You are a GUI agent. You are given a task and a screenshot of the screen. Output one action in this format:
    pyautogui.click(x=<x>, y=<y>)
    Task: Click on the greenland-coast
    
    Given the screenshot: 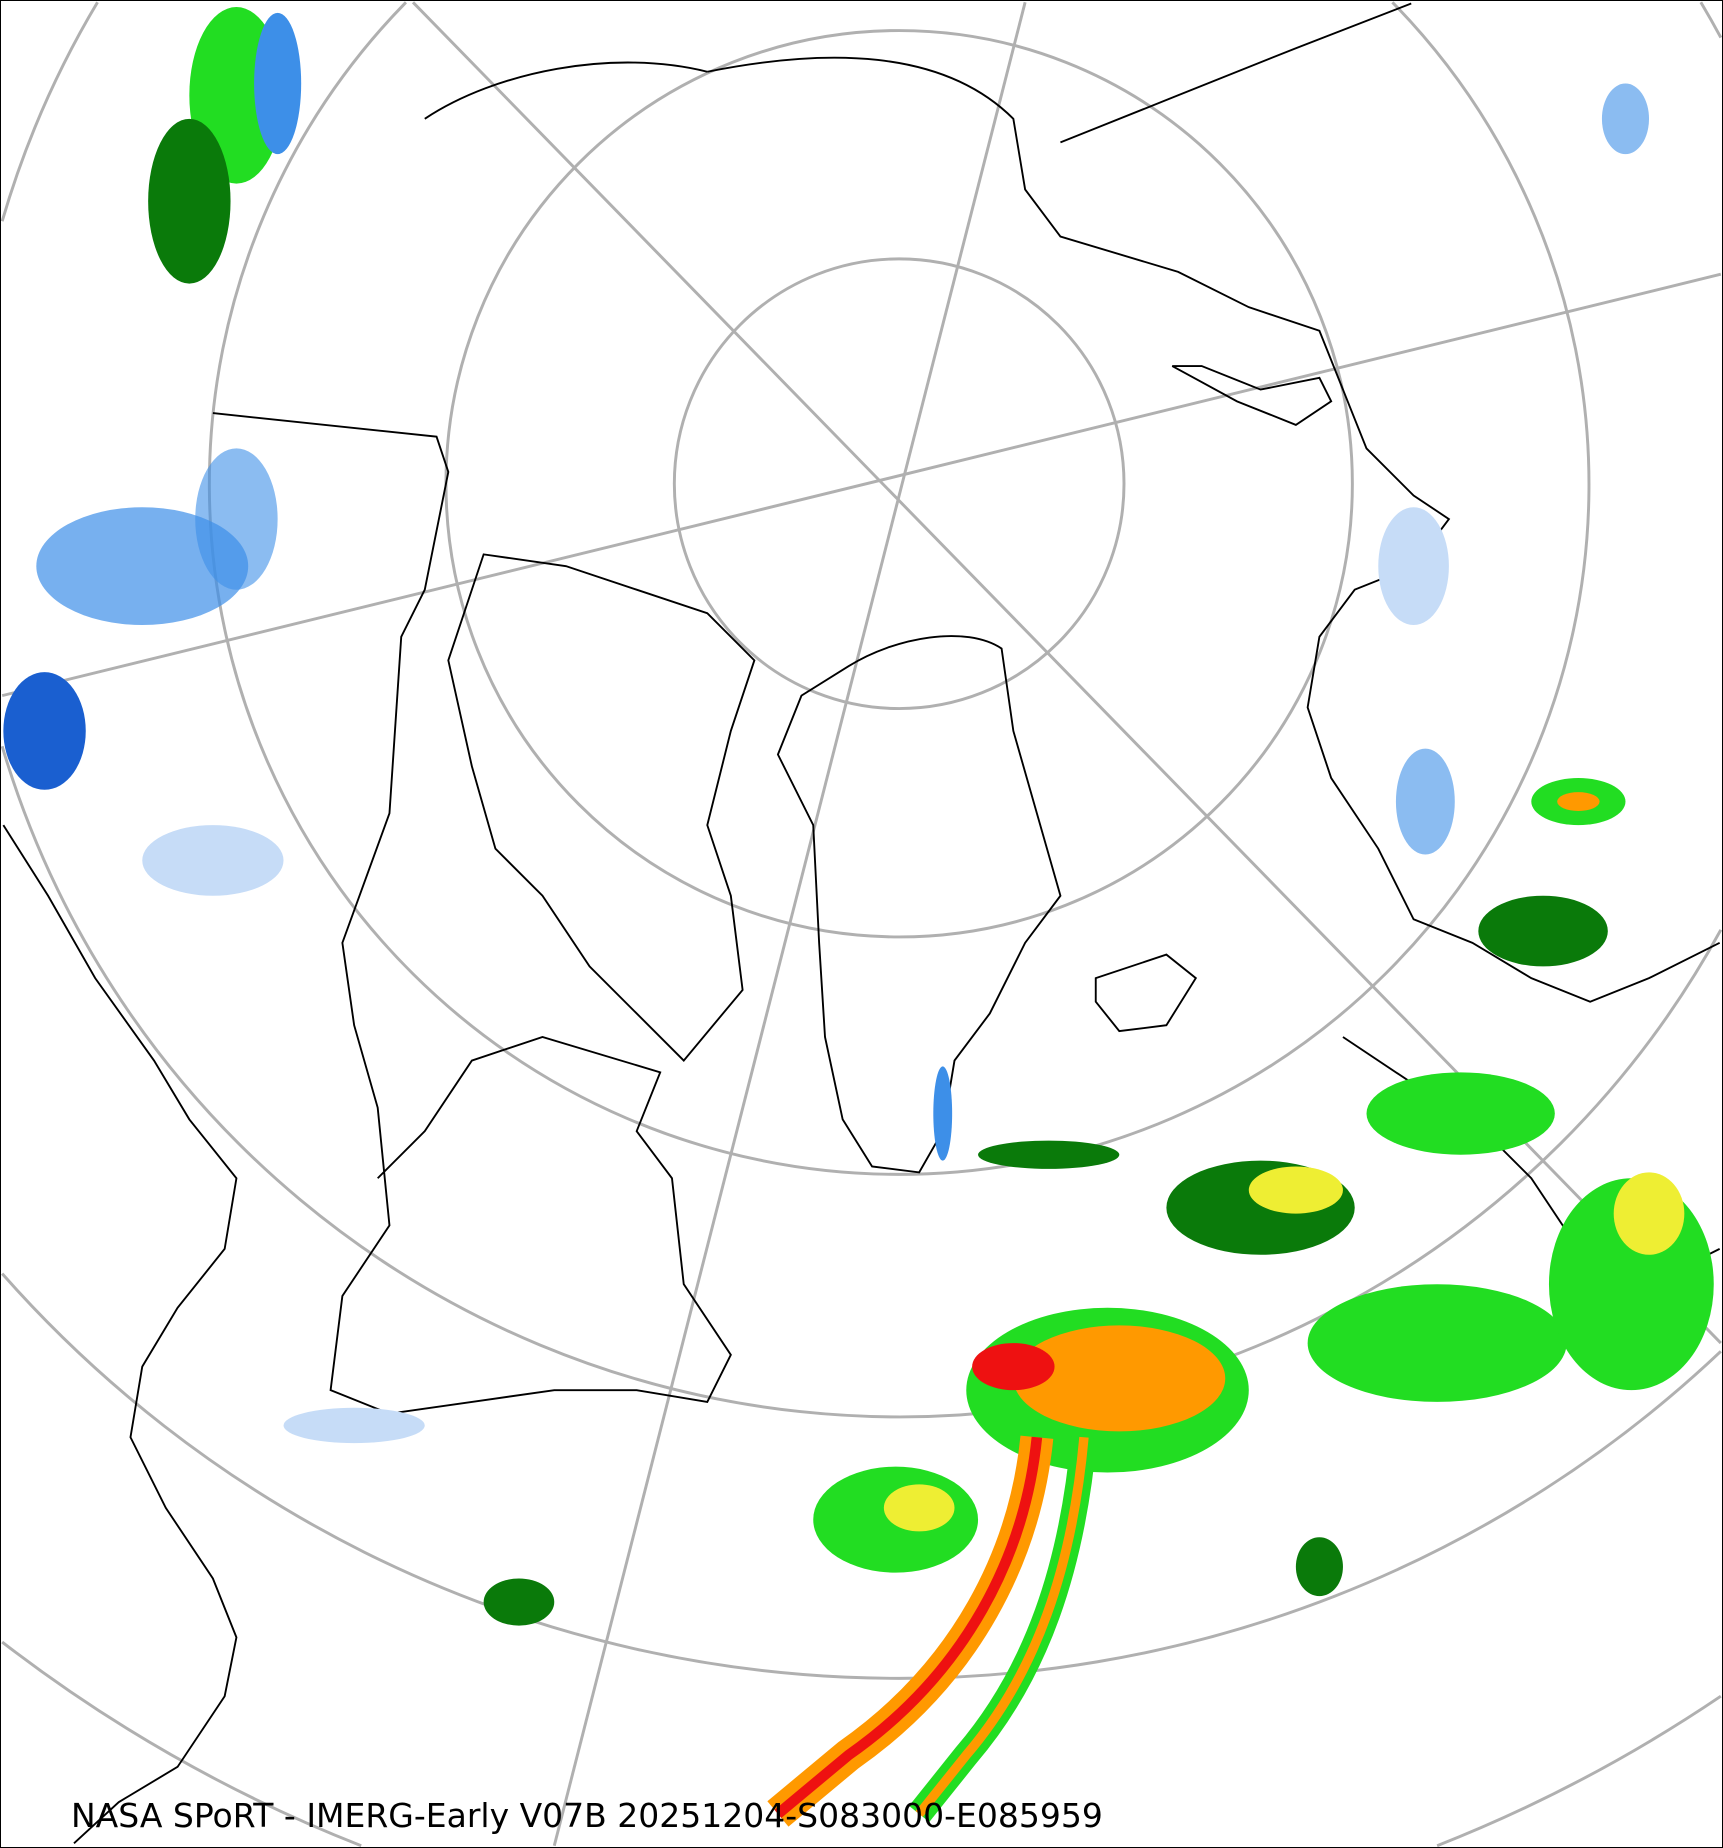 What is the action you would take?
    pyautogui.click(x=919, y=904)
    